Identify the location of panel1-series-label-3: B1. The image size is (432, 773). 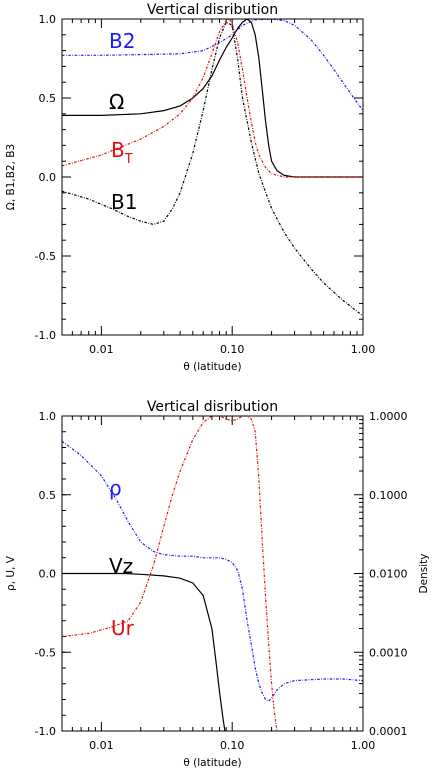
(124, 202).